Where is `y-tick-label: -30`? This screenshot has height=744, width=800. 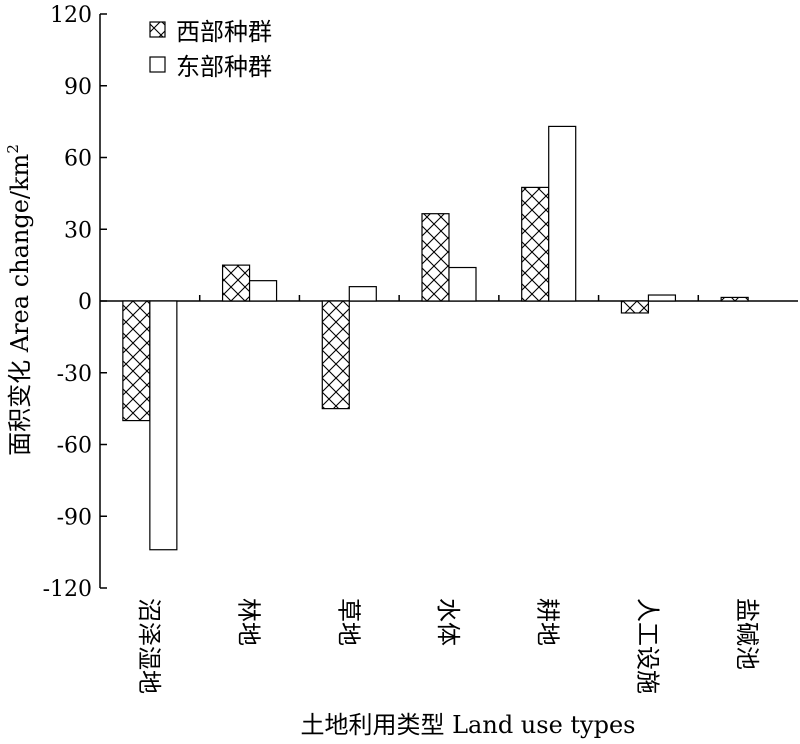 y-tick-label: -30 is located at coordinates (74, 374).